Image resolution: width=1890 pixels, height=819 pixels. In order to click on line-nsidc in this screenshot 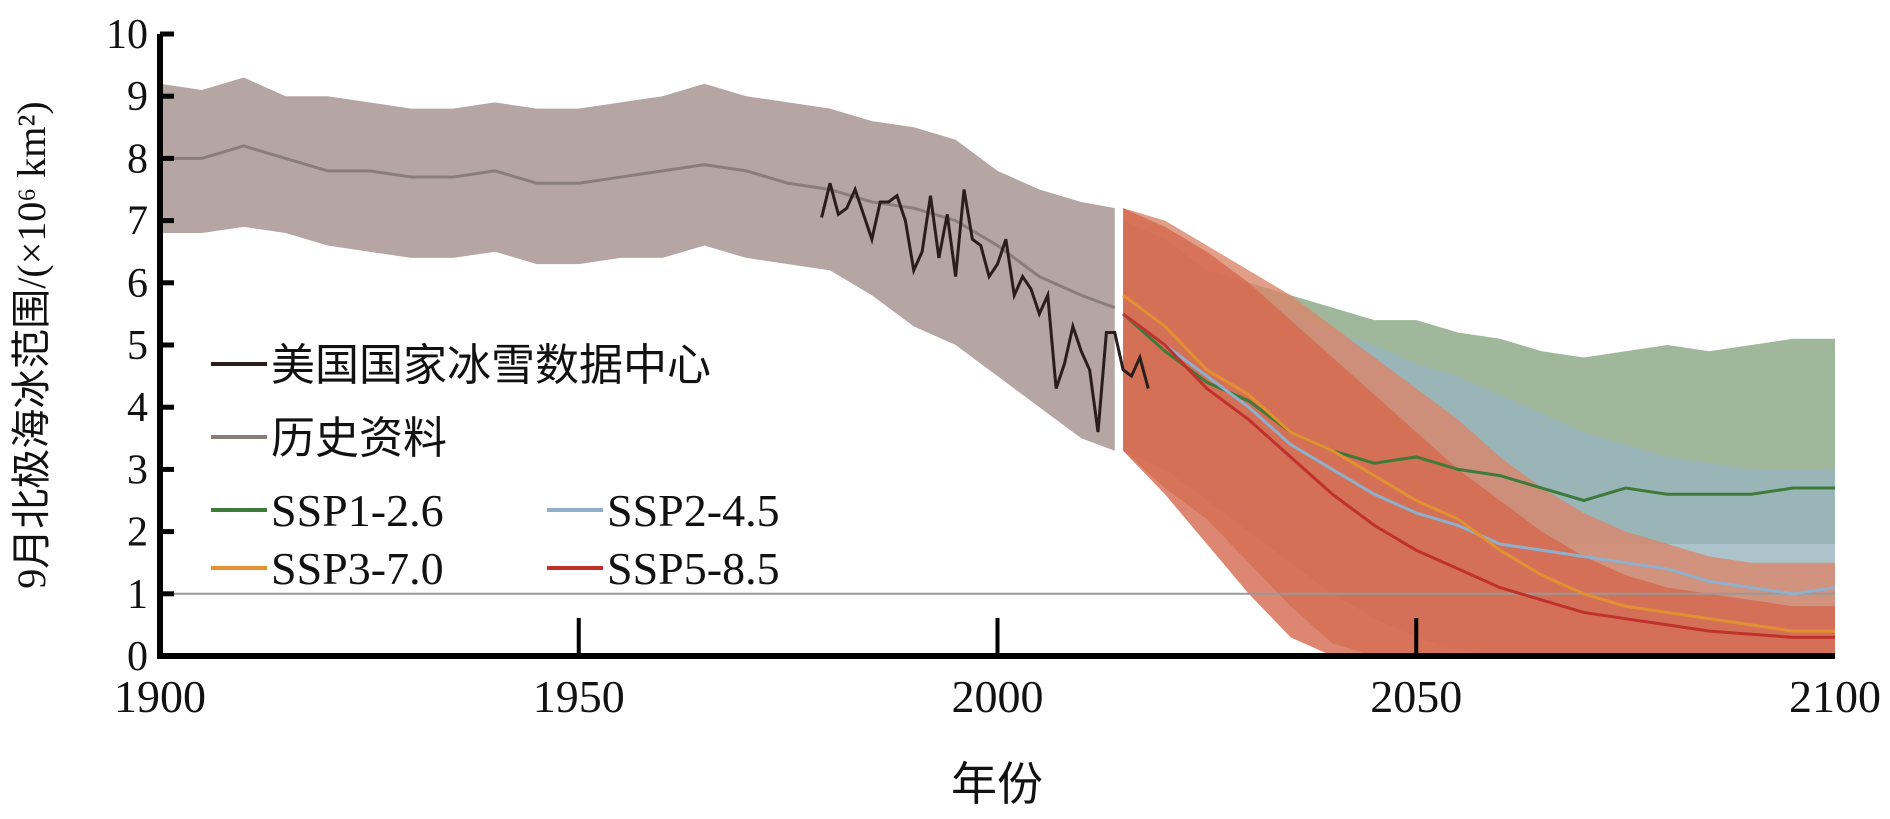, I will do `click(985, 307)`.